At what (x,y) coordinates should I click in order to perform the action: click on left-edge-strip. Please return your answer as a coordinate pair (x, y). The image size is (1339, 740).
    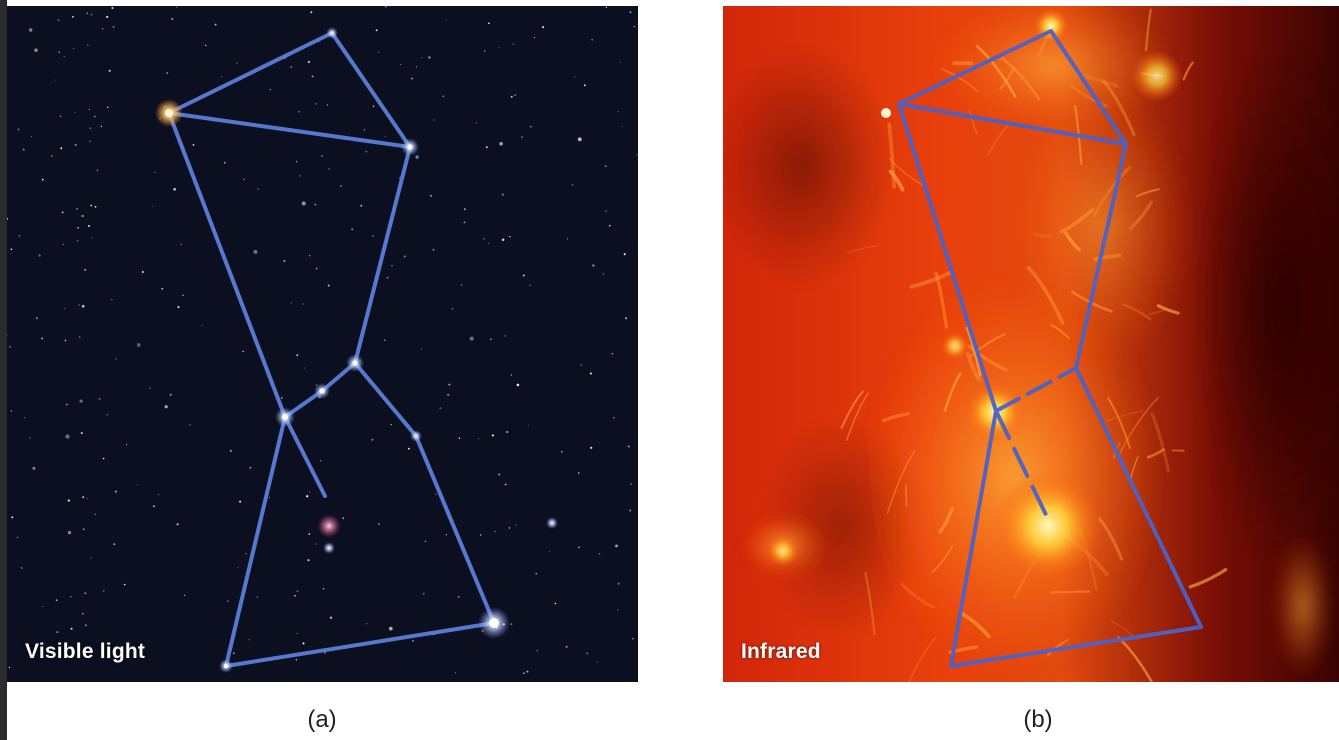
    Looking at the image, I should click on (3, 370).